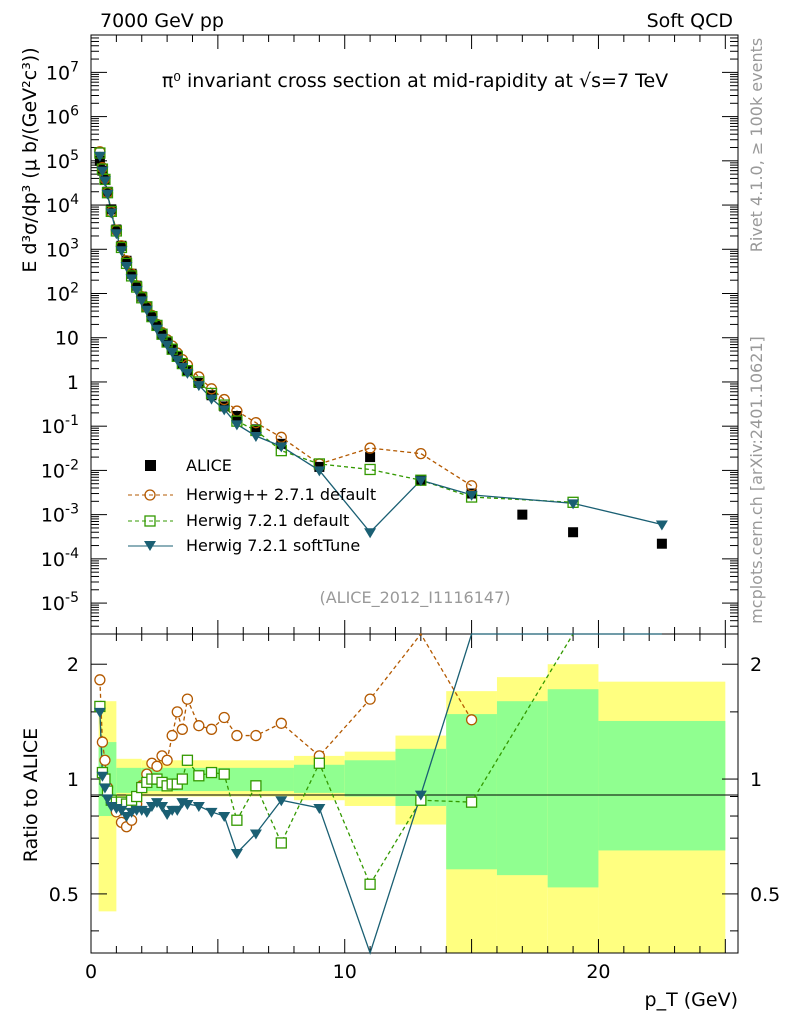 This screenshot has height=1024, width=786. Describe the element at coordinates (150, 465) in the screenshot. I see `legend-alice-marker` at that location.